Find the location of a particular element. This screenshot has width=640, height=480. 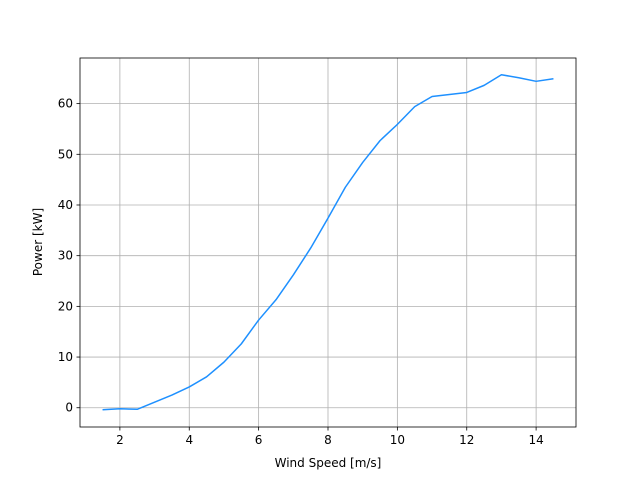

x-tick-label: 14 is located at coordinates (535, 440).